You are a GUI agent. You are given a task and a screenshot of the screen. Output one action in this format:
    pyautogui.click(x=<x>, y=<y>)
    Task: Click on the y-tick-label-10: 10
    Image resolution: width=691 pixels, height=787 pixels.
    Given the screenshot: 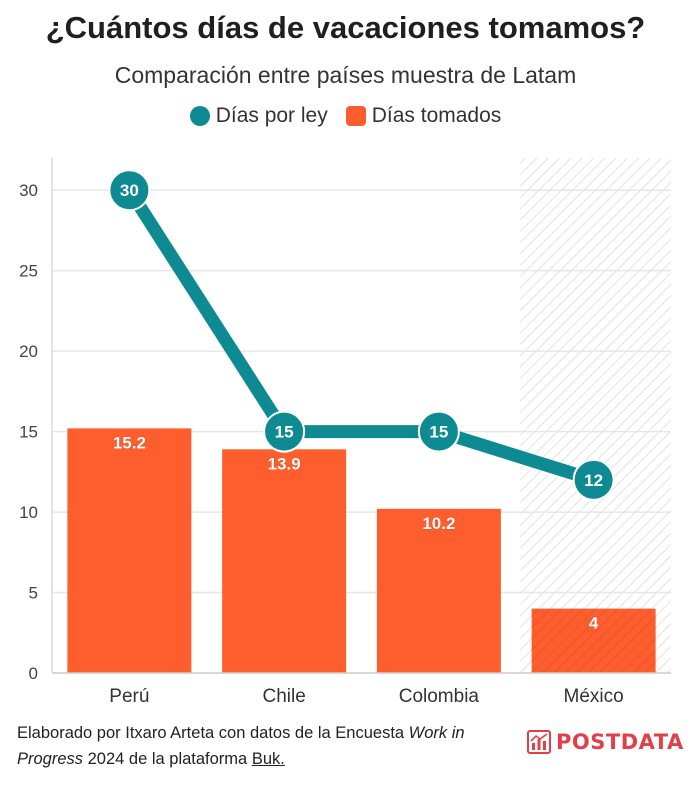 What is the action you would take?
    pyautogui.click(x=28, y=512)
    